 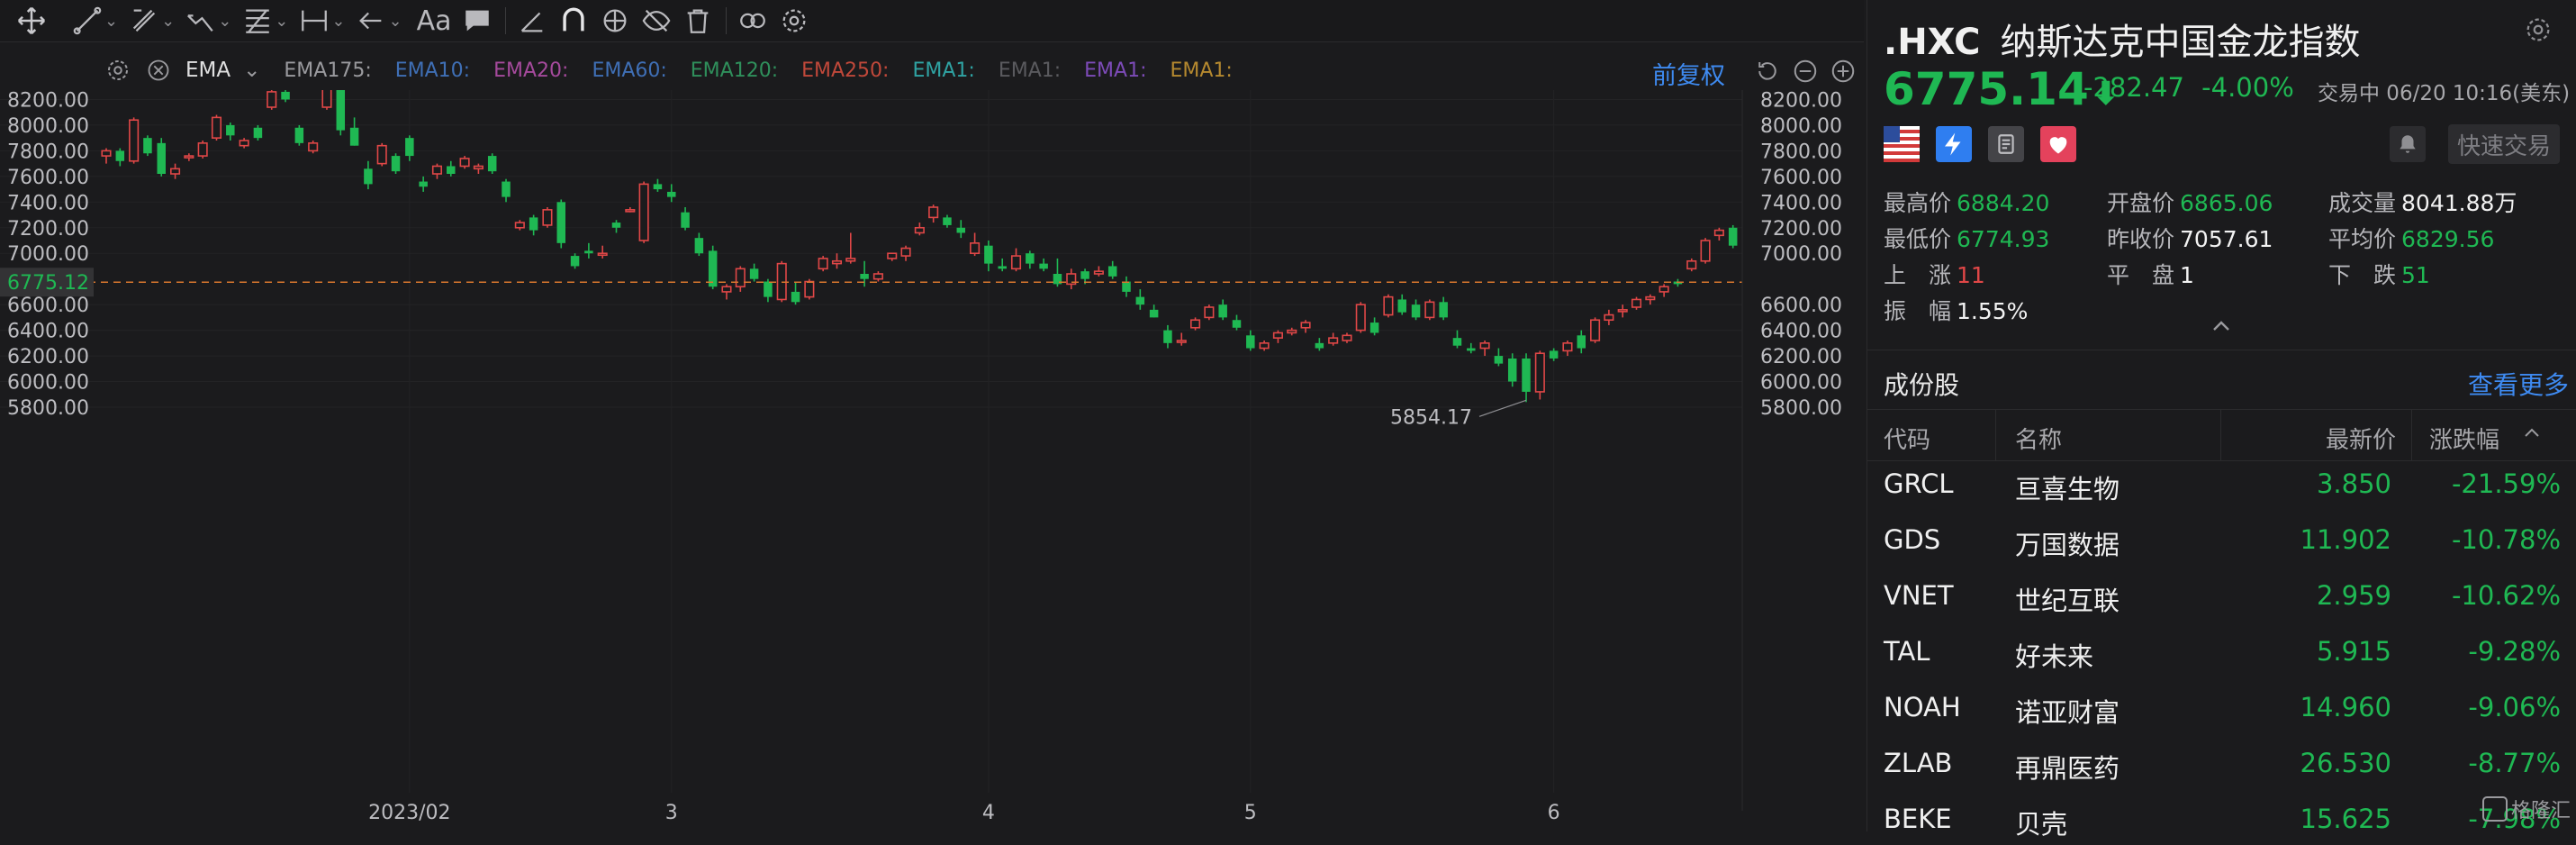 I want to click on measure-icon: ⌄, so click(x=322, y=20).